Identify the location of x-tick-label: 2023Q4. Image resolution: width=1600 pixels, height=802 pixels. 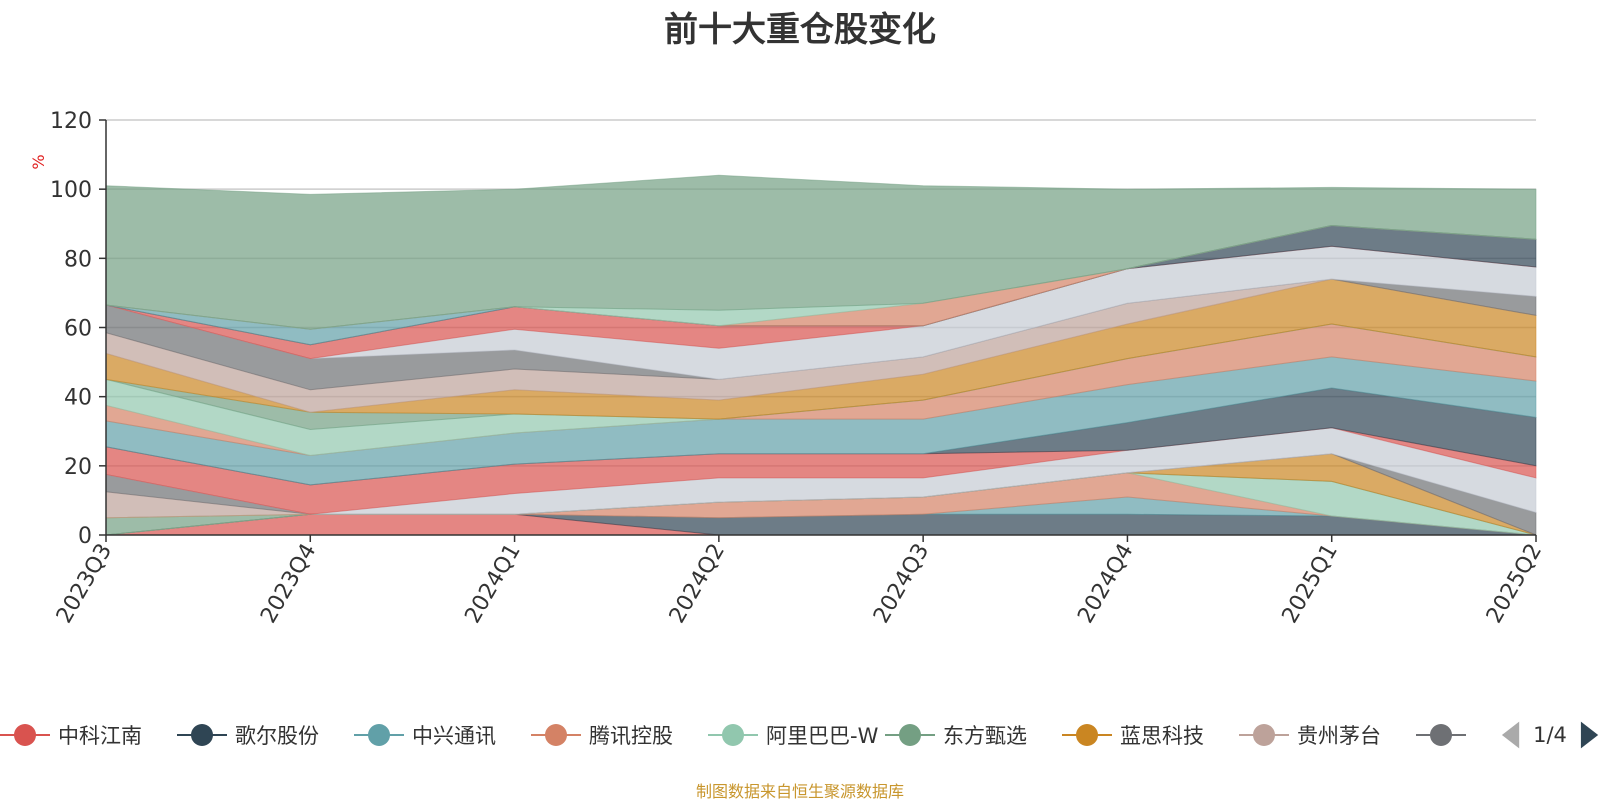
(288, 584).